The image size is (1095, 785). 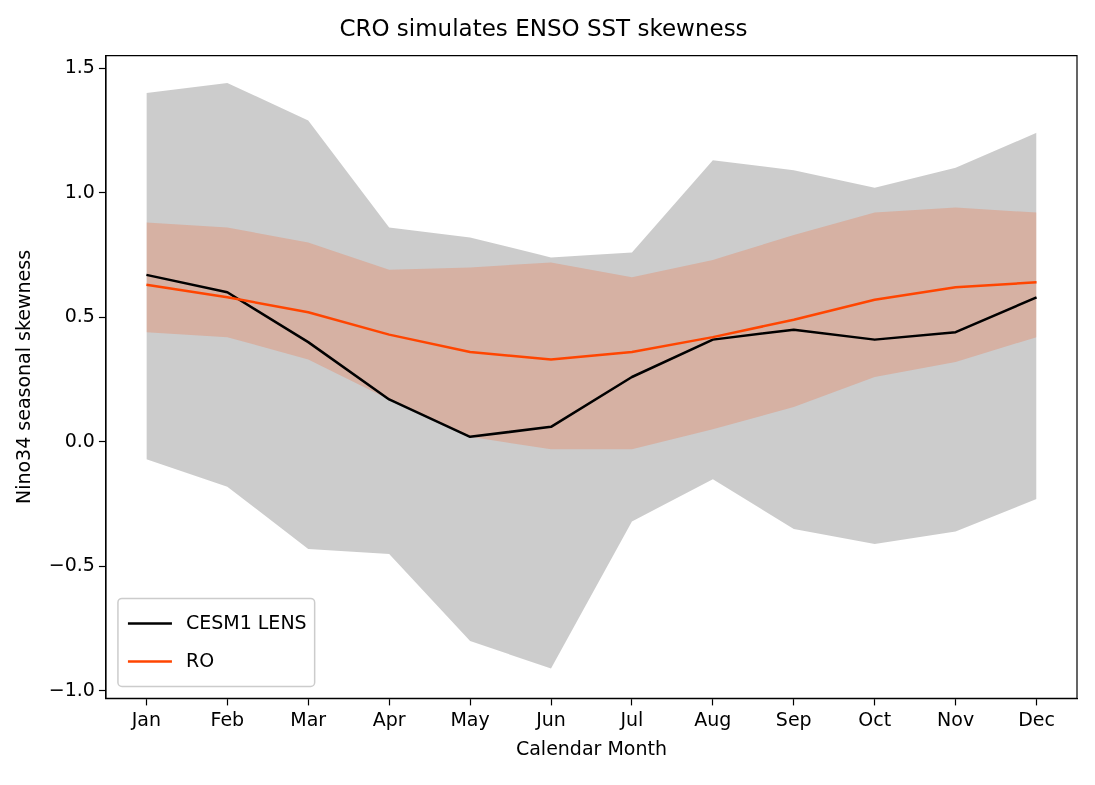 I want to click on y-tick-label: −1.0, so click(x=71, y=688).